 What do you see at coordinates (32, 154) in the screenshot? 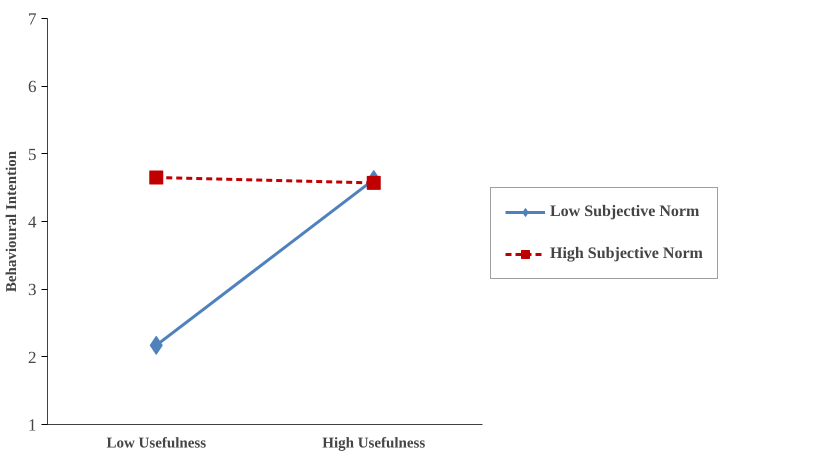
I see `y-tick-label: 5` at bounding box center [32, 154].